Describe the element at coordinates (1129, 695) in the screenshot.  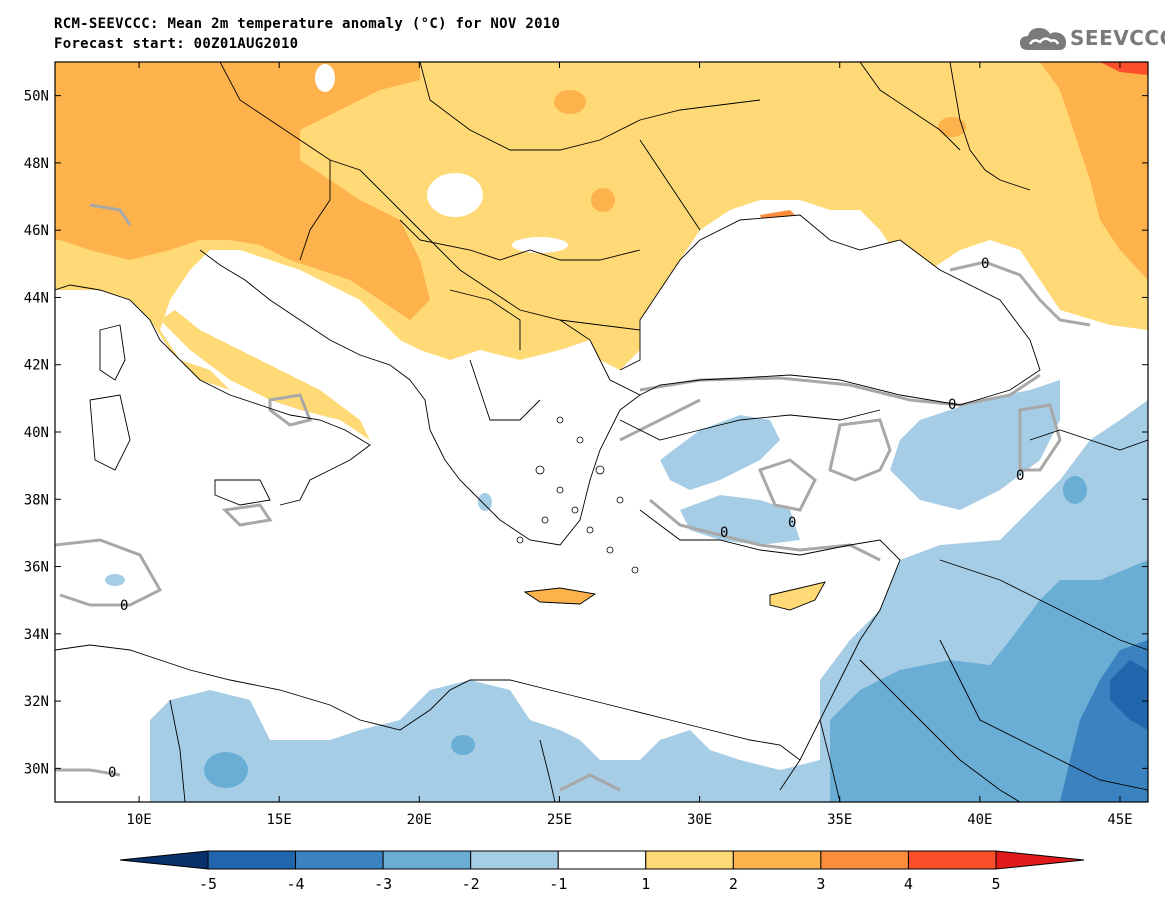
I see `anomaly-region-minus4-minus5` at that location.